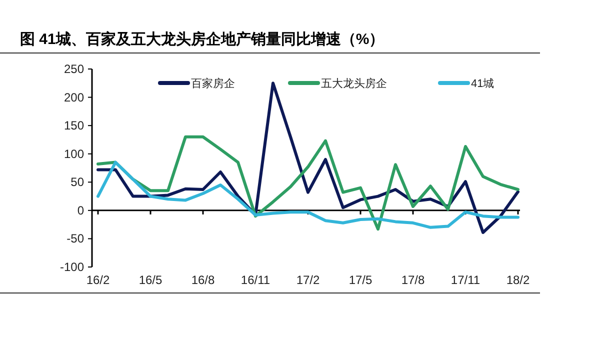  I want to click on x-tick-label: 17/11, so click(465, 280).